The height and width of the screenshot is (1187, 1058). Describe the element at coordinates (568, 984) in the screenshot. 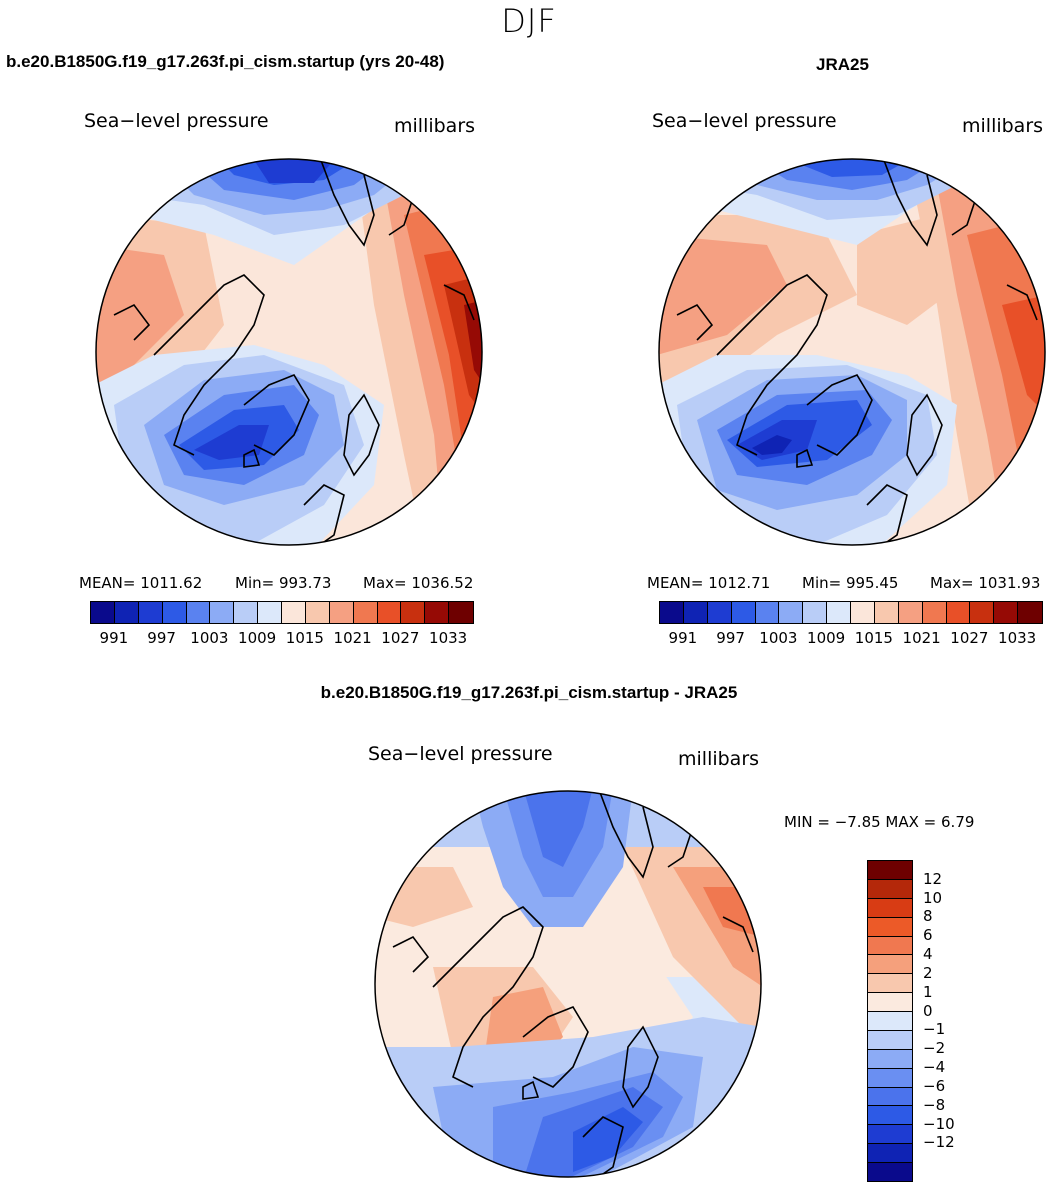

I see `panel3-polar-map` at that location.